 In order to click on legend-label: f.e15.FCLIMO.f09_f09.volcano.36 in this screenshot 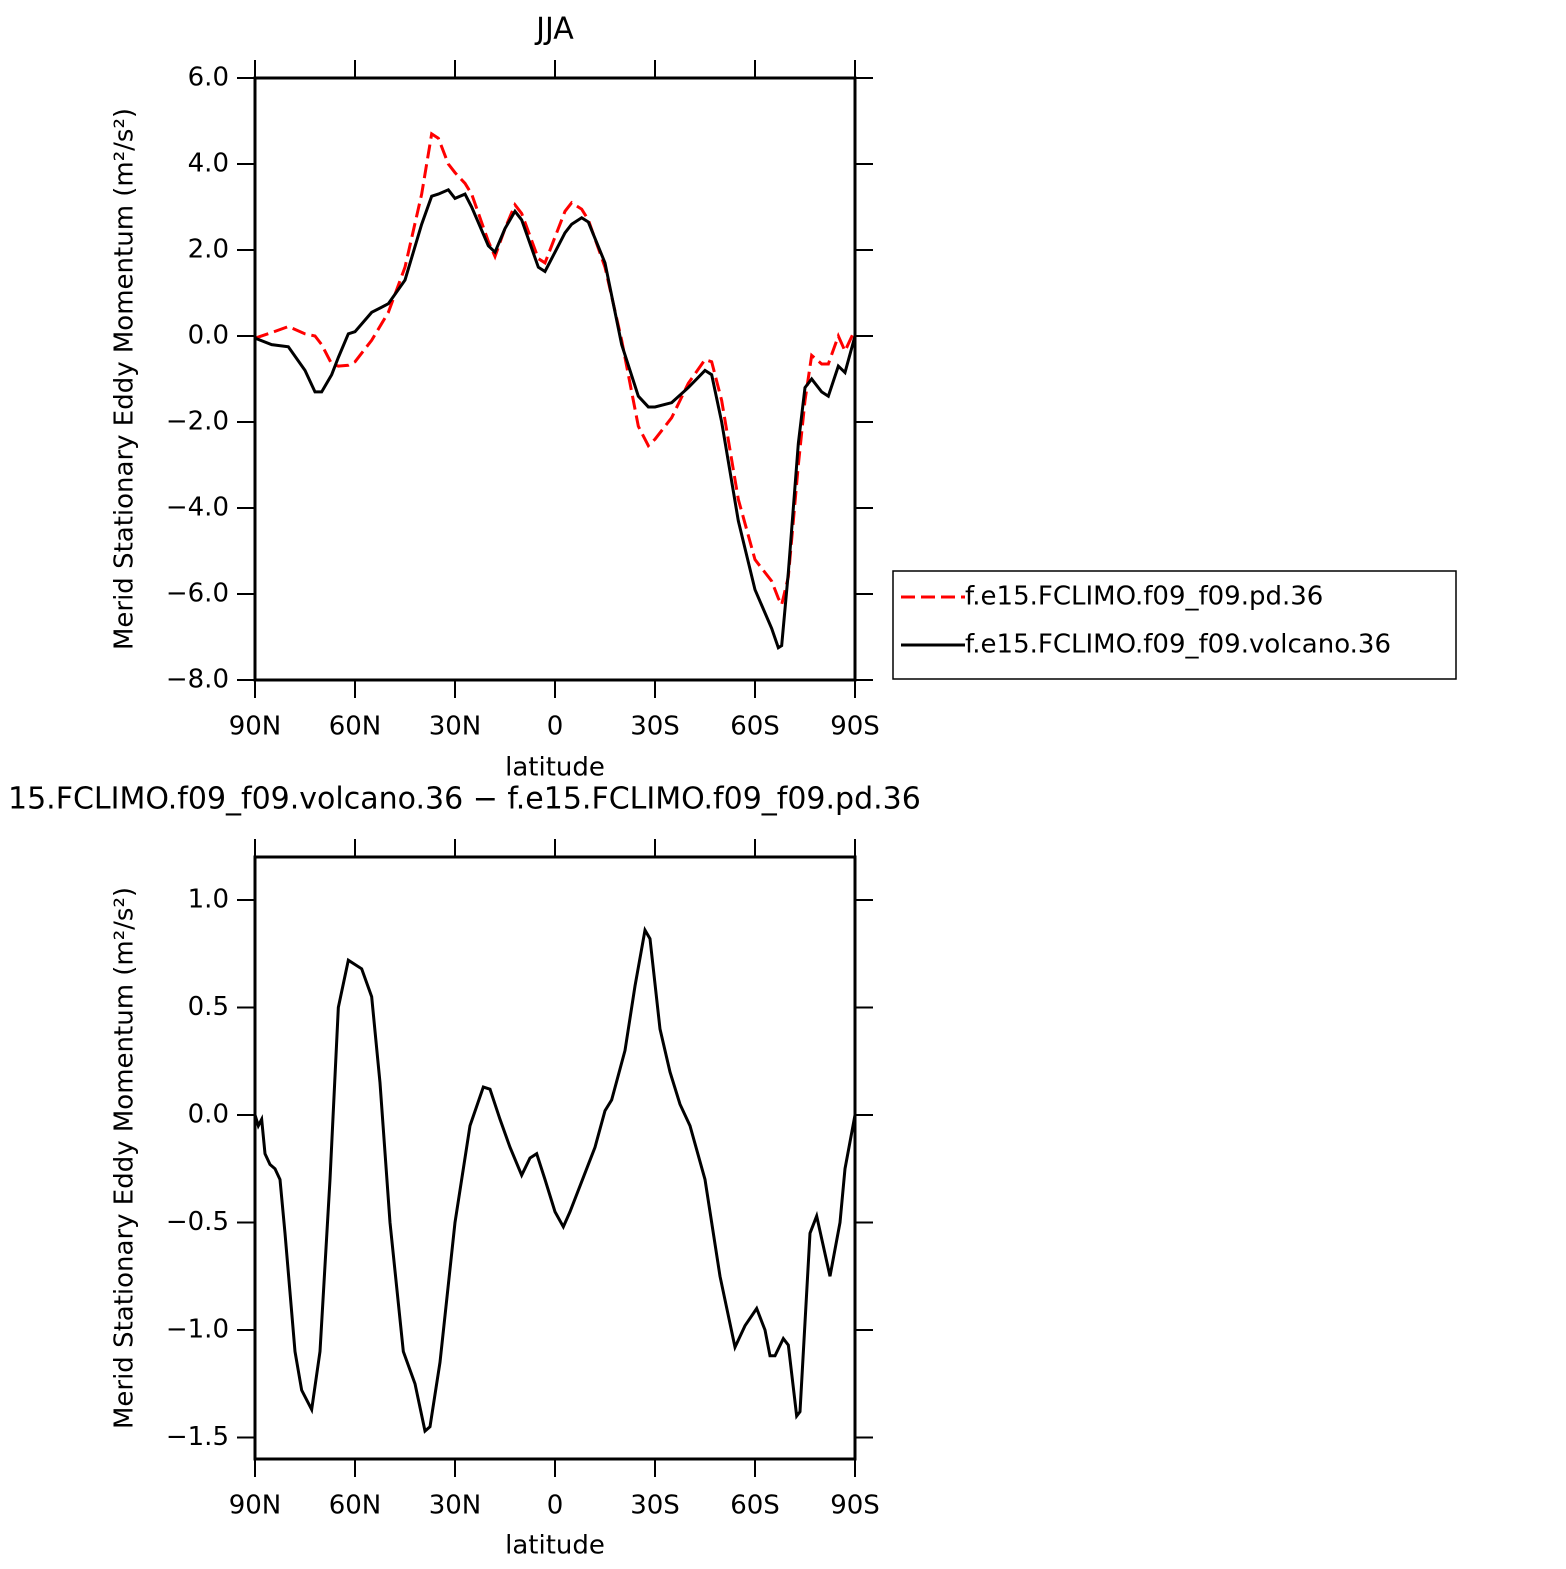, I will do `click(1178, 645)`.